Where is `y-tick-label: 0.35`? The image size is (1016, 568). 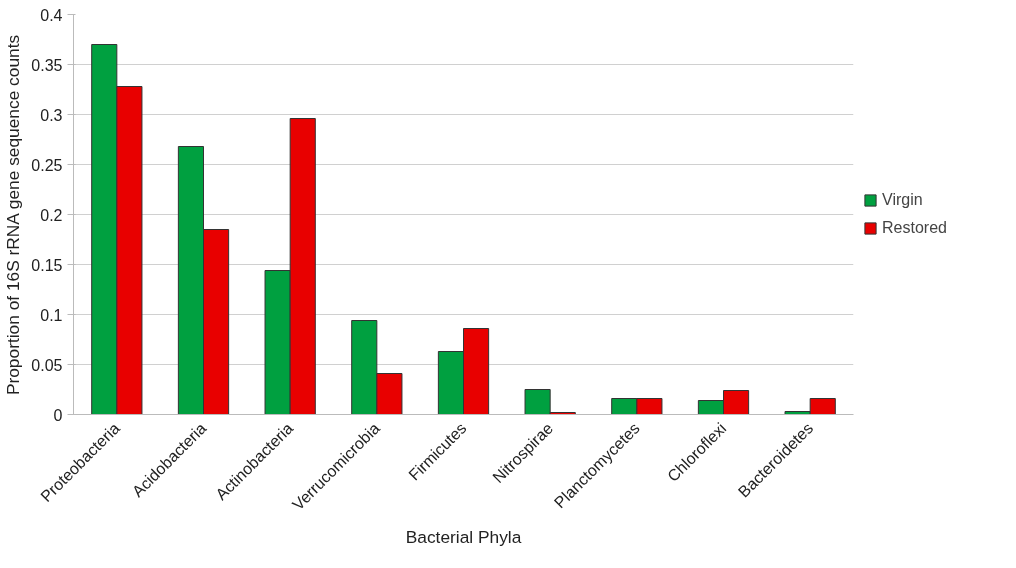 y-tick-label: 0.35 is located at coordinates (47, 65).